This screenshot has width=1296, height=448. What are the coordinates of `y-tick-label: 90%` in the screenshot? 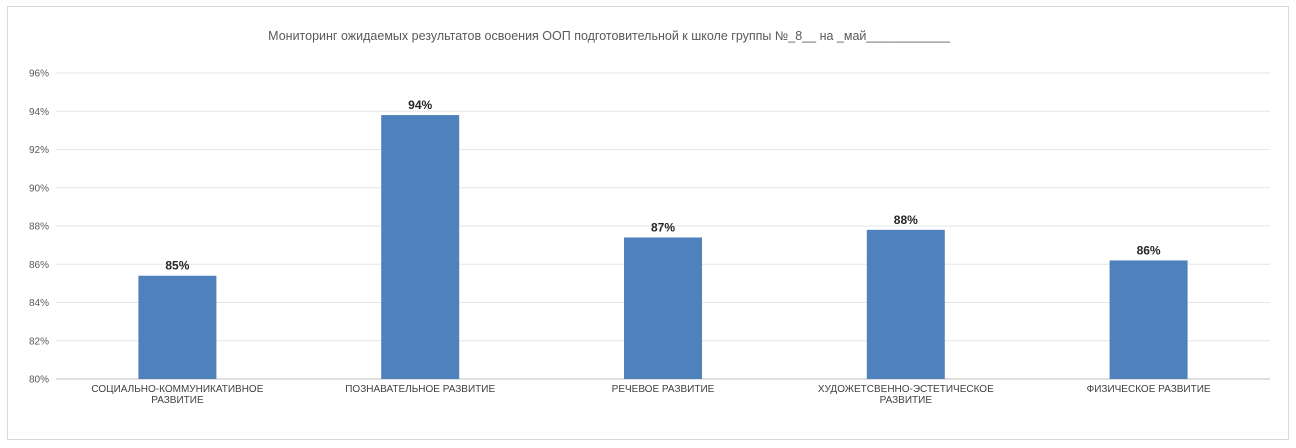 It's located at (39, 188).